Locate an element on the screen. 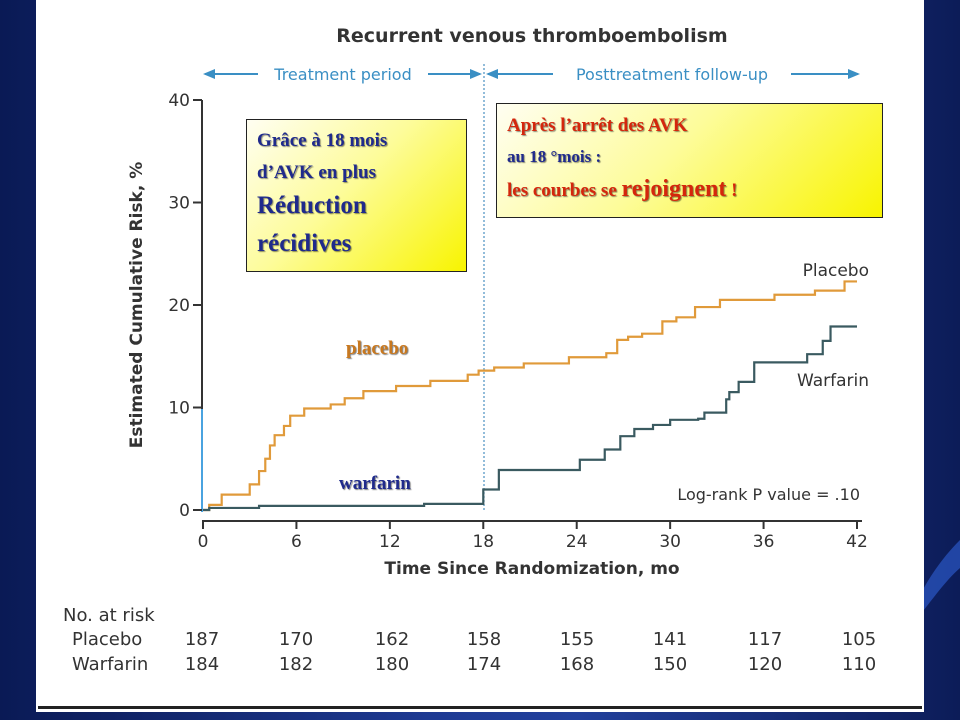 The height and width of the screenshot is (720, 960). y-tick-label: 0 is located at coordinates (184, 511).